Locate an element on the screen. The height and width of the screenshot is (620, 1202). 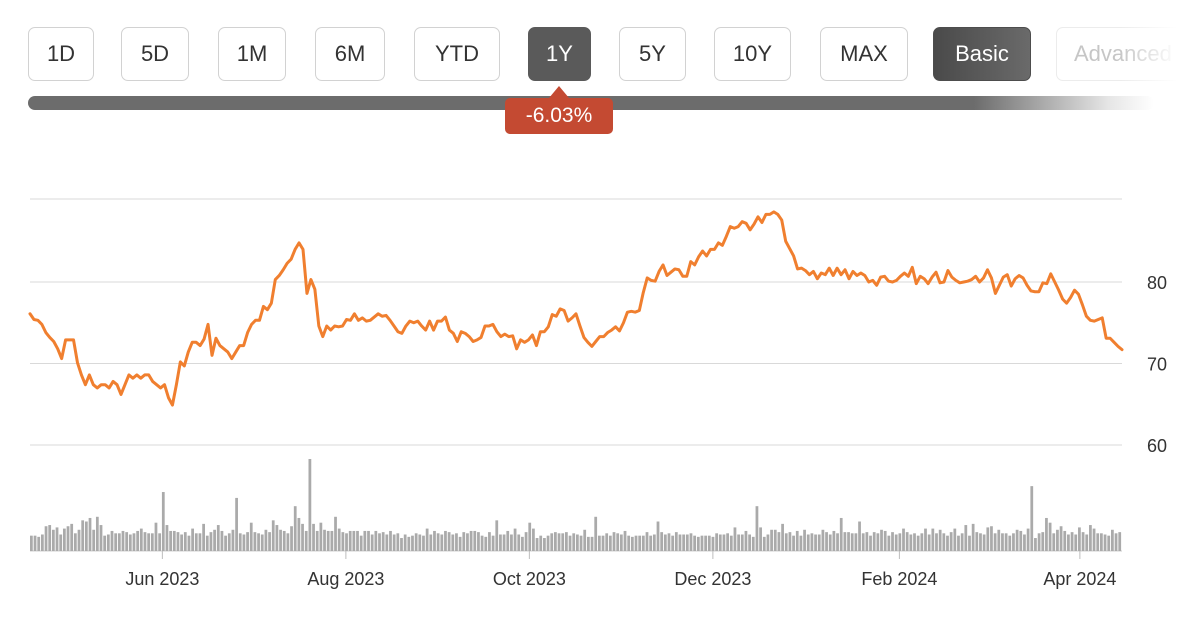
range-button-max: MAX is located at coordinates (864, 54).